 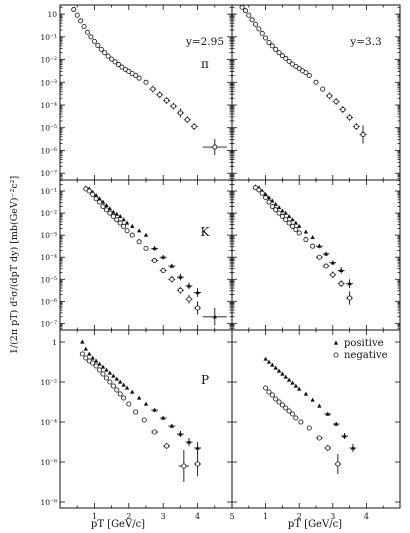 What do you see at coordinates (48, 502) in the screenshot?
I see `y-tick-label: 10⁻⁸` at bounding box center [48, 502].